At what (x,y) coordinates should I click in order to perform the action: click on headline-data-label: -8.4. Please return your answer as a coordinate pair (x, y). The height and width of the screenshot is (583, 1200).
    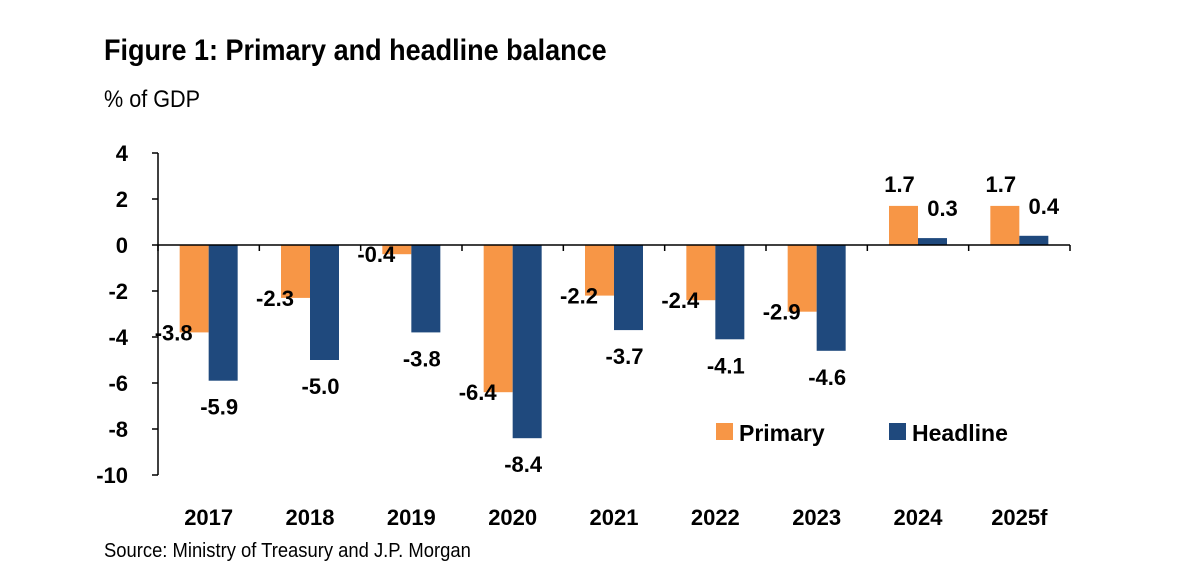
    Looking at the image, I should click on (523, 464).